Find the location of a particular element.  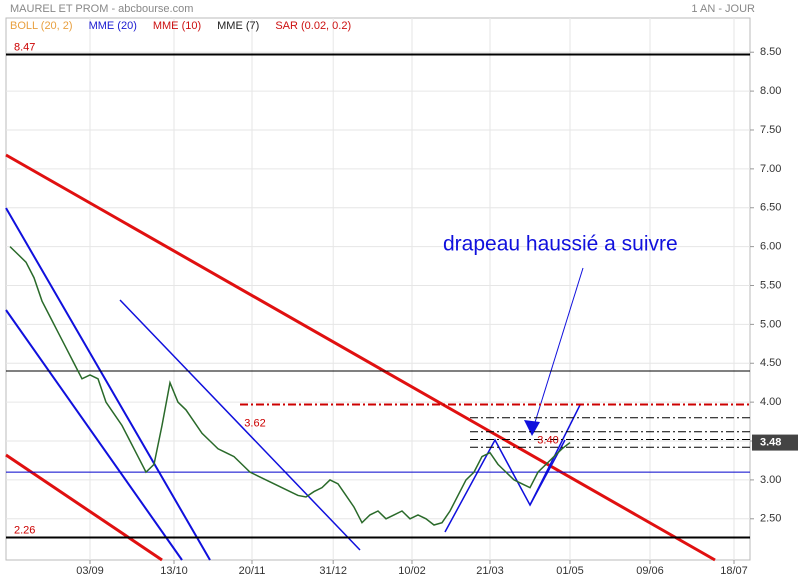

legend-entry: MME (7) is located at coordinates (238, 26).